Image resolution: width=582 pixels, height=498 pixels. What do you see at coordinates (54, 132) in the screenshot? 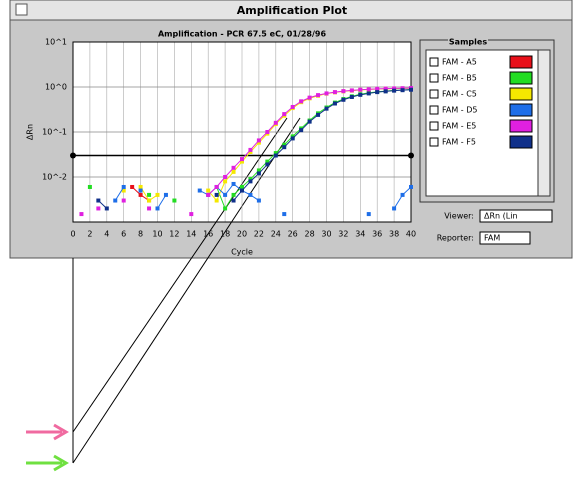
I see `y-tick-label: 10^-1` at bounding box center [54, 132].